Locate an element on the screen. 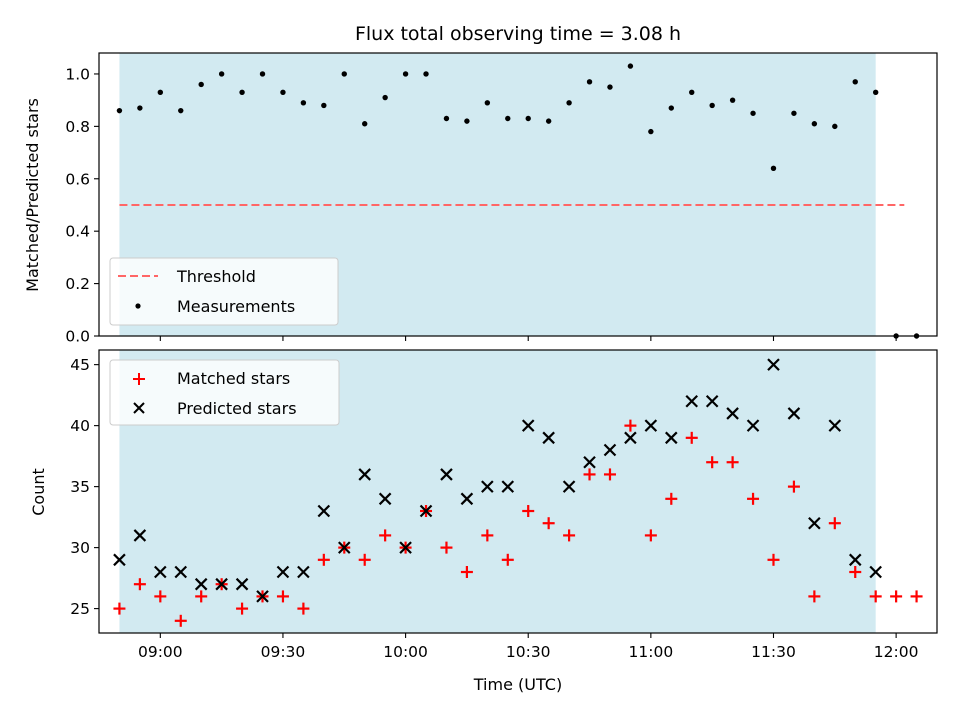 The width and height of the screenshot is (960, 720). count-x-ticks: 09:00 09:30 10:00 10:30 11:00 11:30 12:00 is located at coordinates (528, 647).